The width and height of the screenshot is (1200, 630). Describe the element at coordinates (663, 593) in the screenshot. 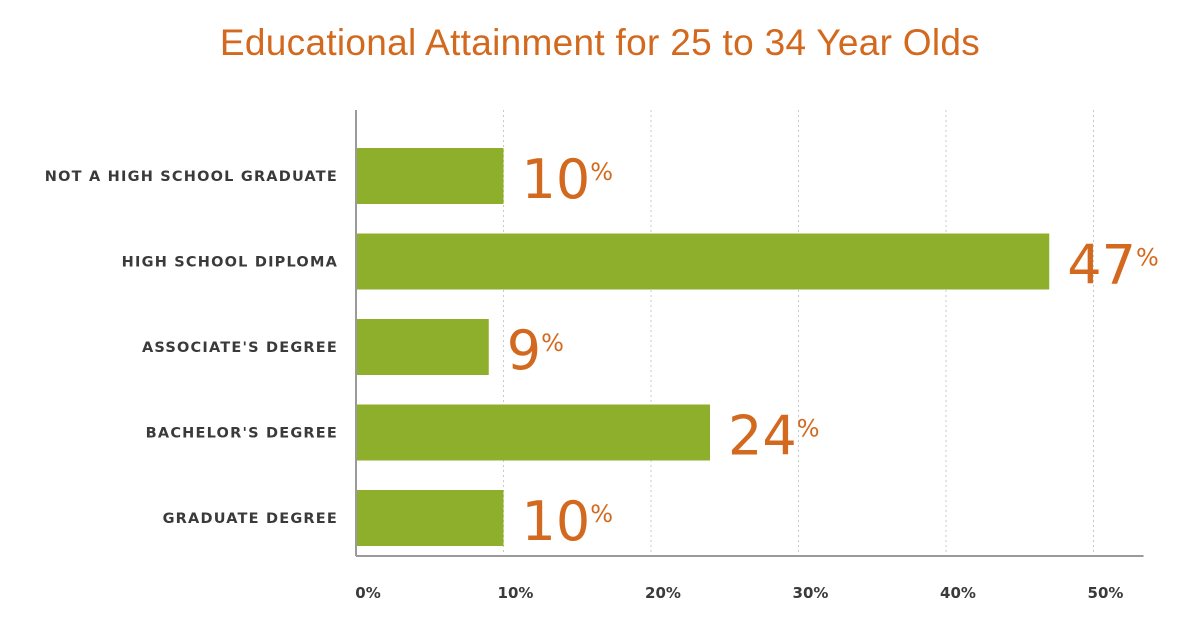

I see `x-tick-label-20: 20%` at that location.